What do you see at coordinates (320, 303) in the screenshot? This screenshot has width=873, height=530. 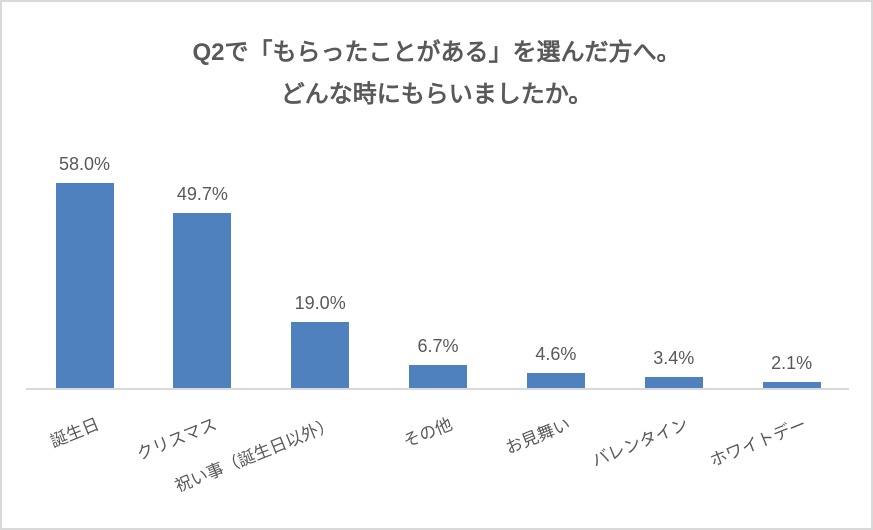 I see `data-label-3: 19.0%` at bounding box center [320, 303].